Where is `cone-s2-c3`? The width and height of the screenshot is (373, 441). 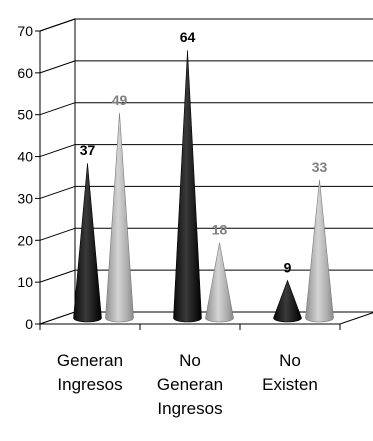 cone-s2-c3 is located at coordinates (319, 251).